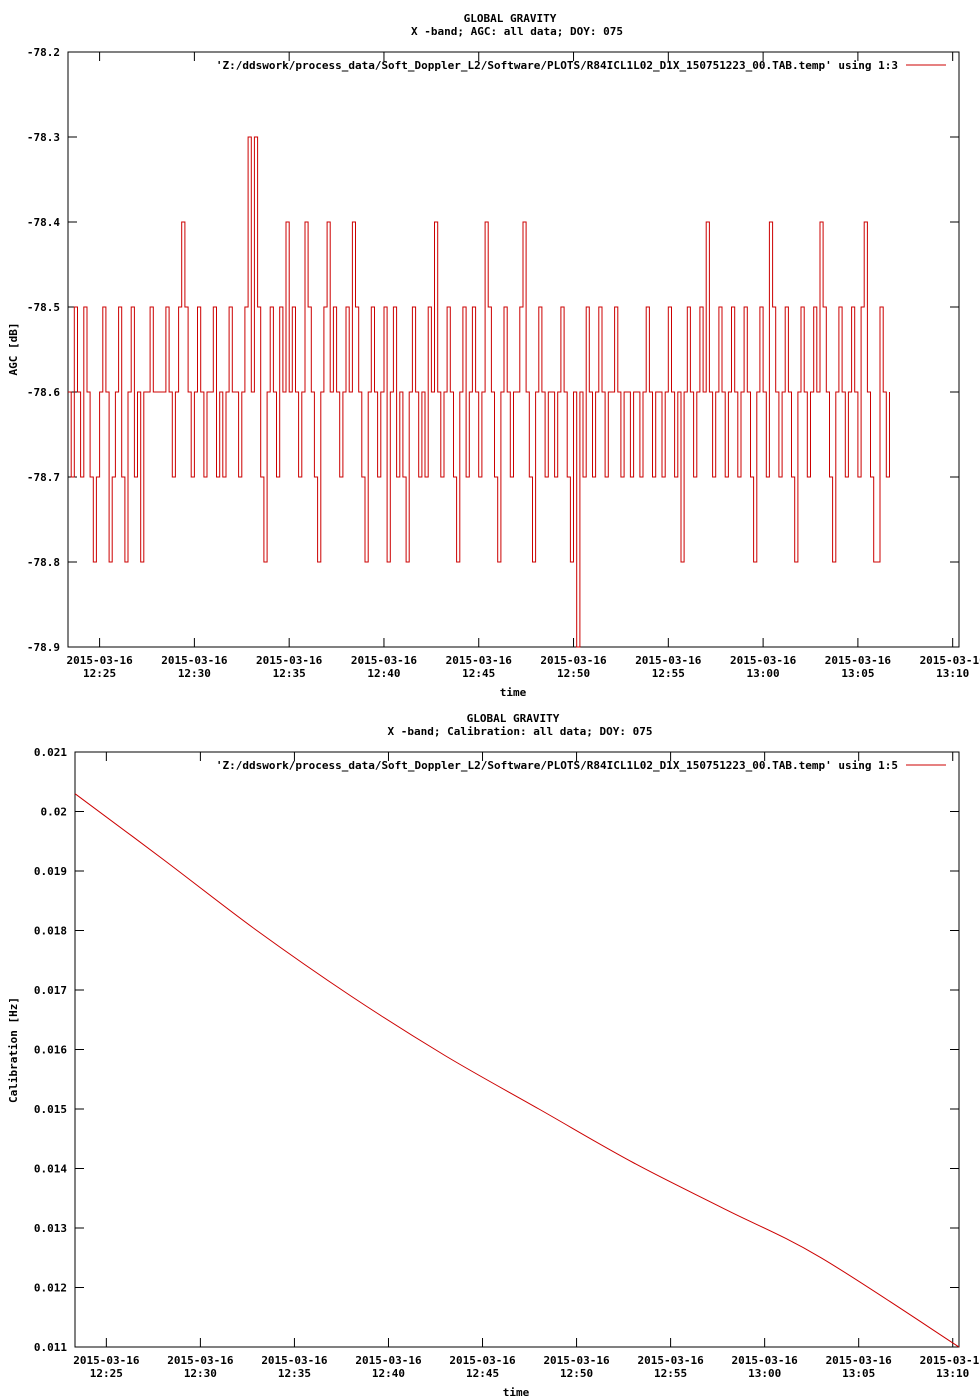 Image resolution: width=980 pixels, height=1400 pixels. I want to click on y-tick-label: -78.8, so click(43, 562).